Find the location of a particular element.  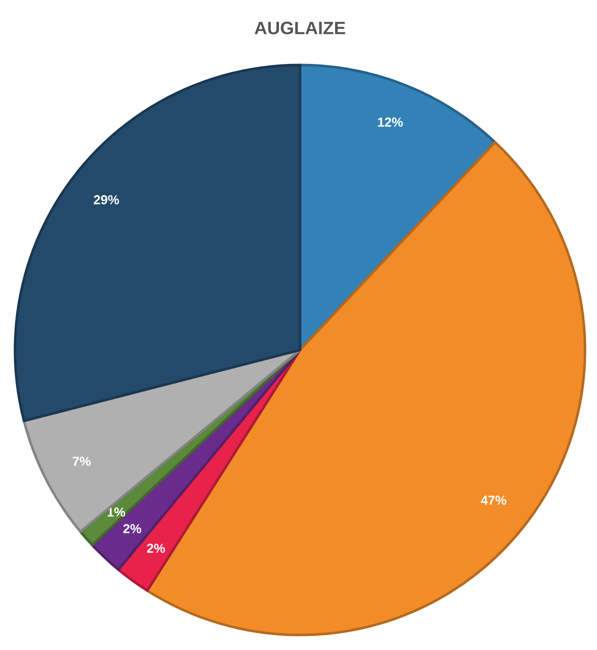

data-label: 12% is located at coordinates (390, 122).